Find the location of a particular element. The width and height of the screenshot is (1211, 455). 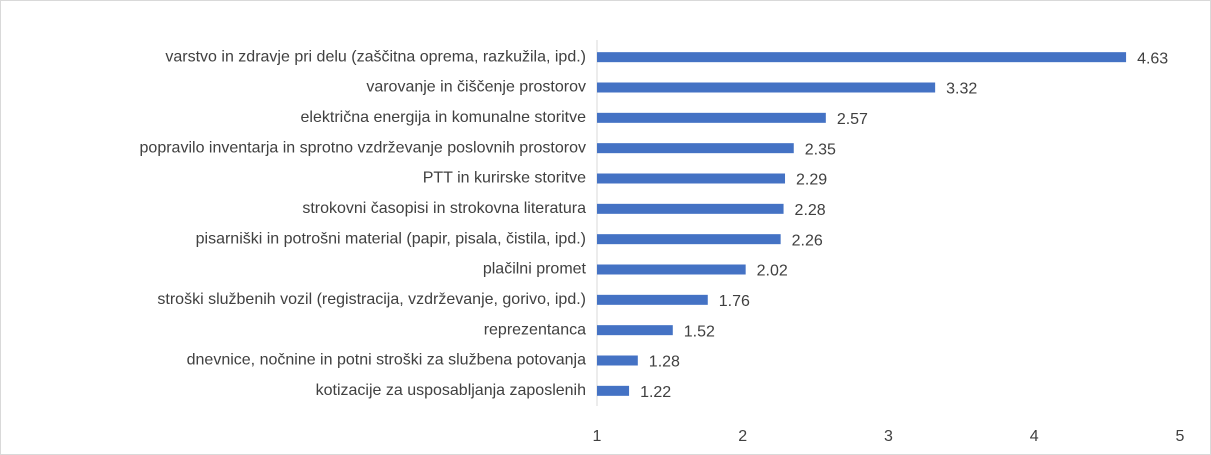

y-tick-label: kotizacije za usposabljanja zaposlenih is located at coordinates (451, 390).